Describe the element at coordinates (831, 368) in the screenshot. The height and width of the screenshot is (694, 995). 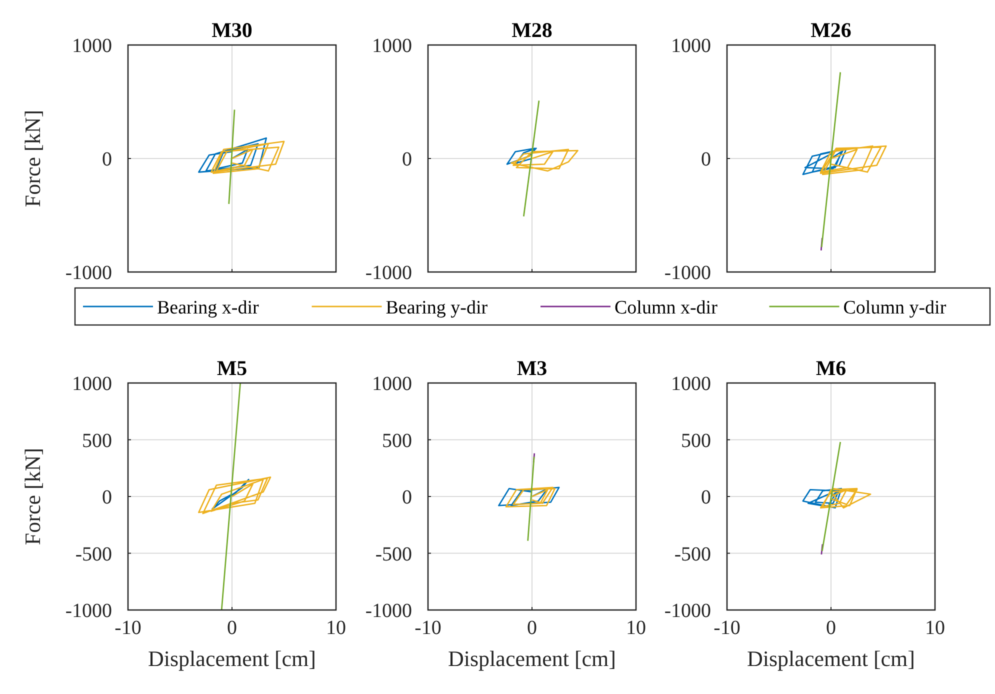
I see `chart-title: M6` at that location.